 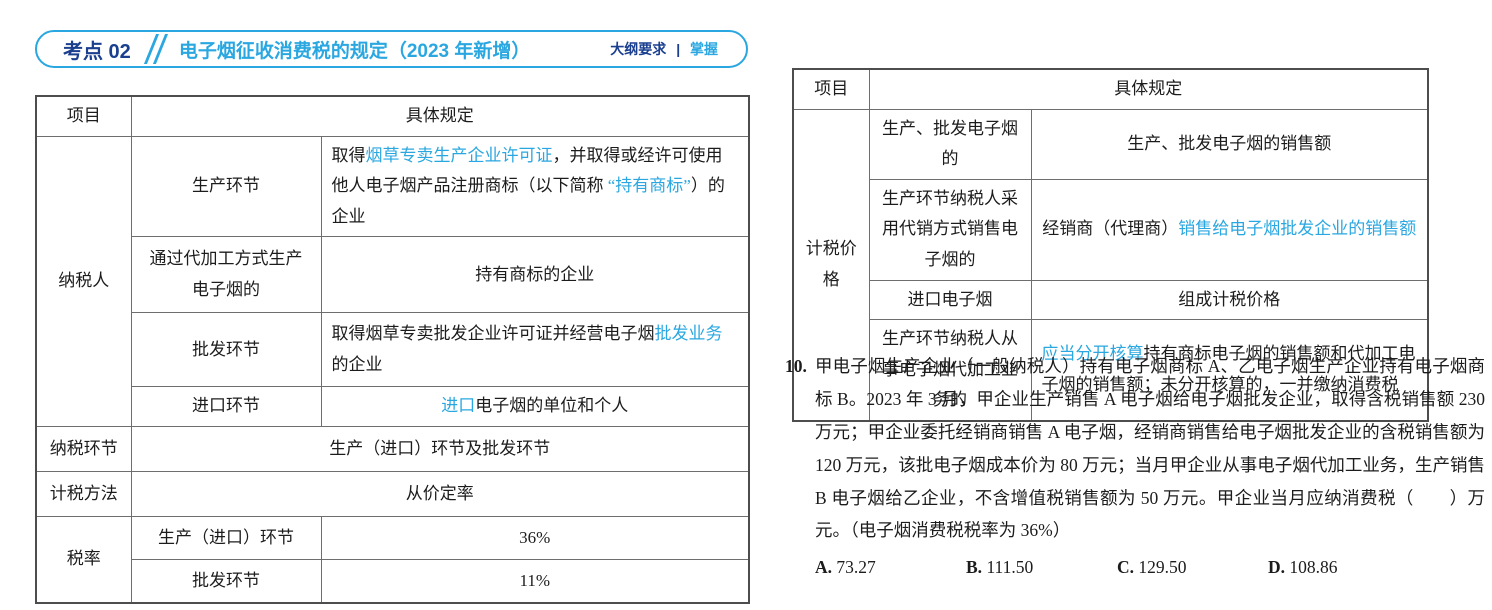 I want to click on option-value: 129.50, so click(x=1162, y=567).